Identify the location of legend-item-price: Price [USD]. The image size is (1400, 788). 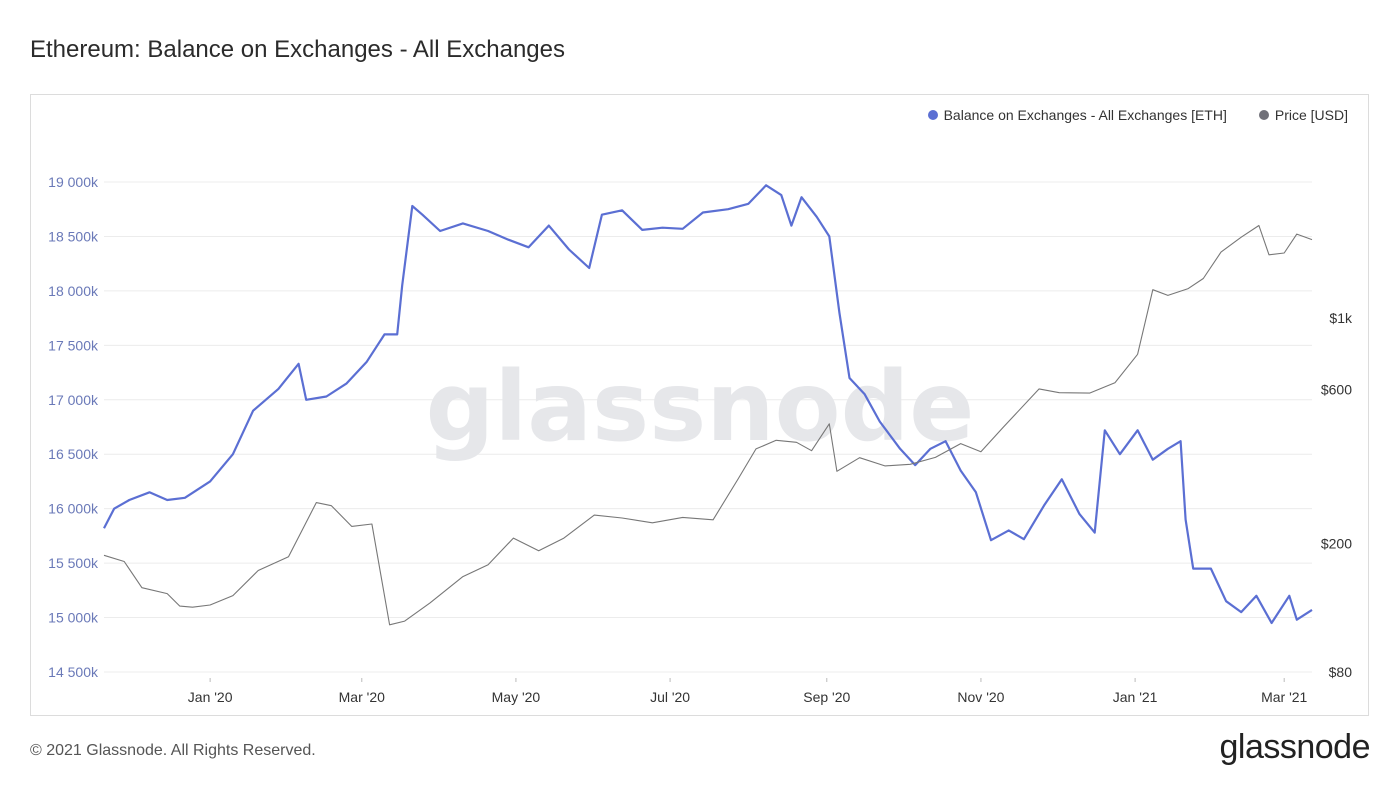
(1303, 115).